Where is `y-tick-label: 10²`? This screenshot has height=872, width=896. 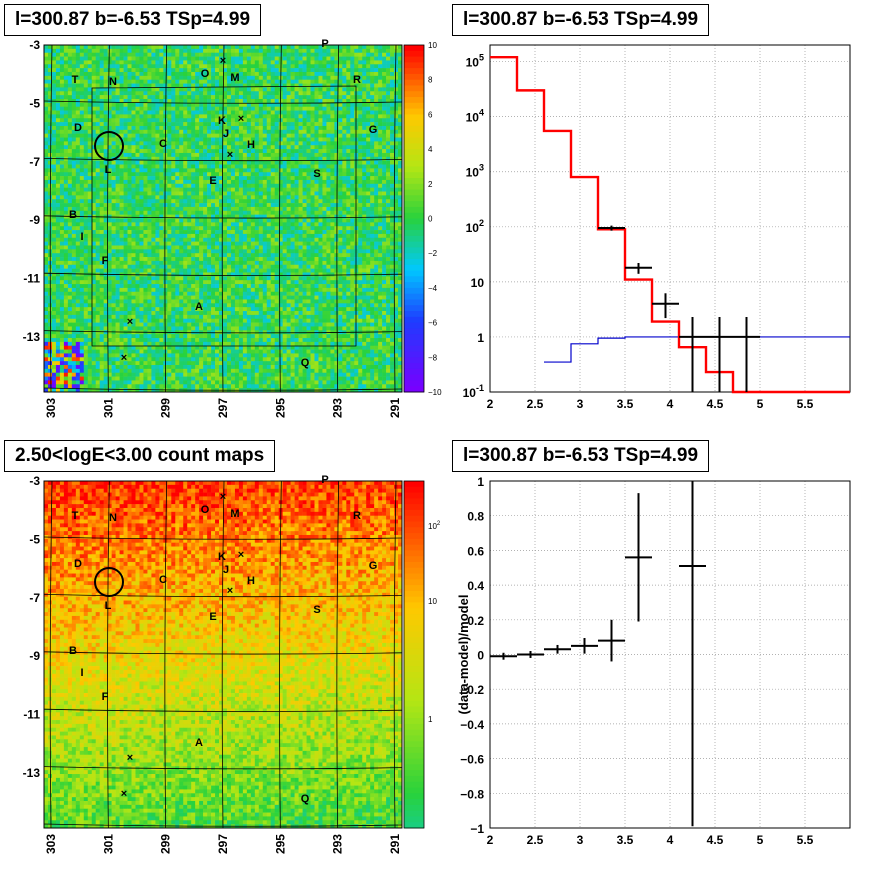 y-tick-label: 10² is located at coordinates (475, 226).